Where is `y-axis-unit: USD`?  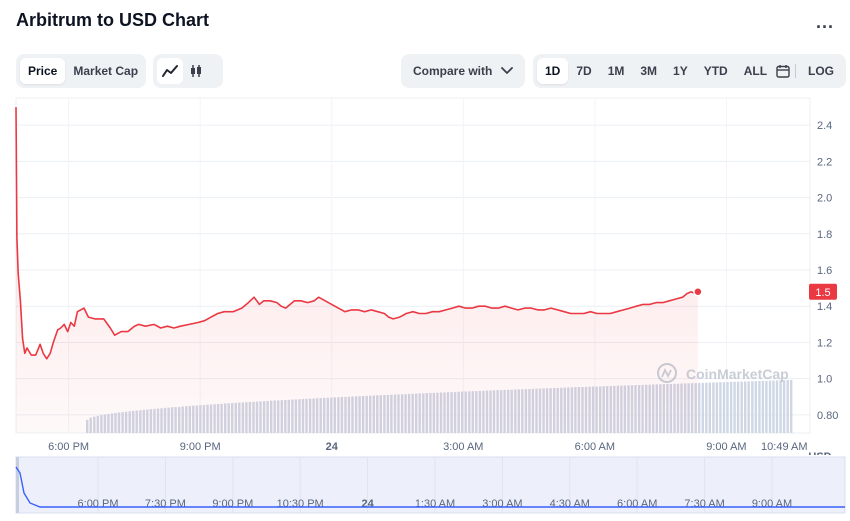
y-axis-unit: USD is located at coordinates (819, 453).